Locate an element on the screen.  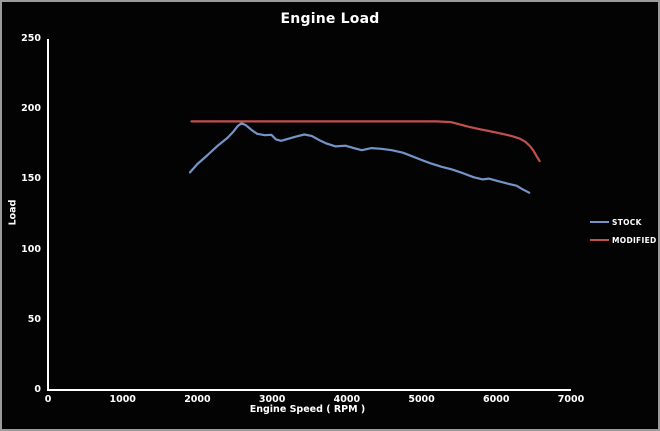
y-tick-label: 0 is located at coordinates (37, 389).